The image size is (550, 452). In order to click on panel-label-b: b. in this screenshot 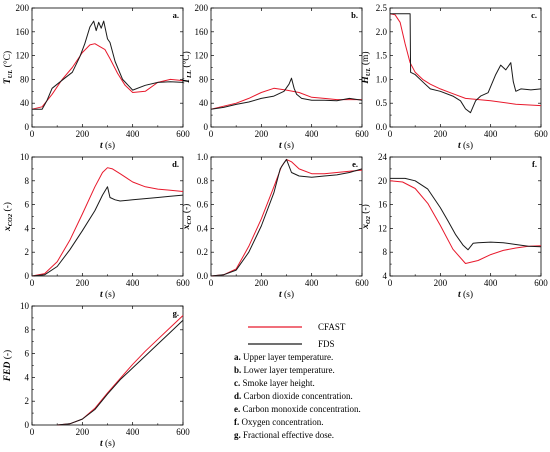, I will do `click(354, 15)`.